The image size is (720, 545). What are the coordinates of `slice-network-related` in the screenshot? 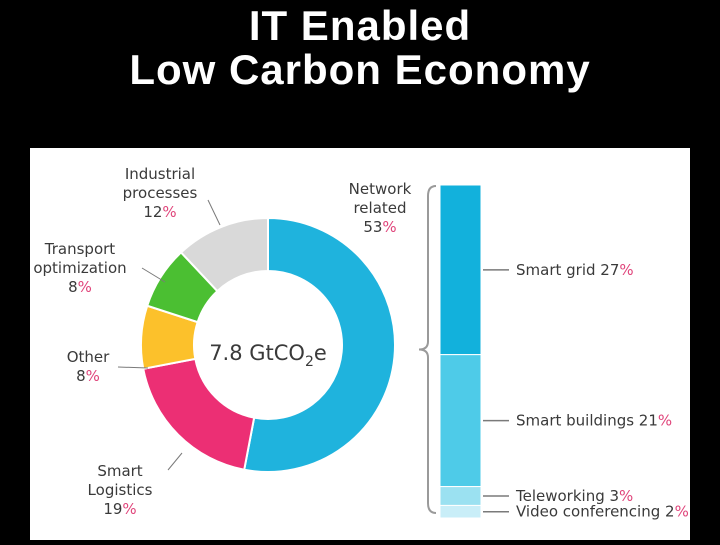 It's located at (319, 344).